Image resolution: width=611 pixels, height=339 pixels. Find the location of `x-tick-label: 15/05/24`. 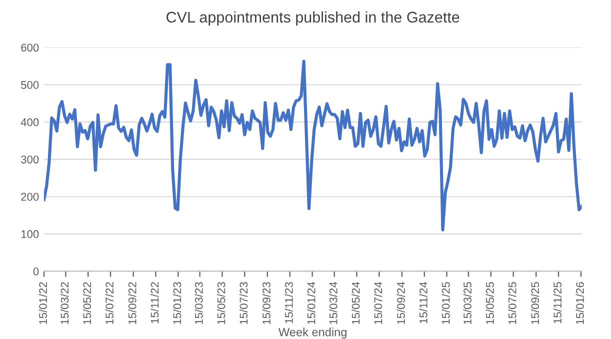

x-tick-label: 15/05/24 is located at coordinates (356, 303).